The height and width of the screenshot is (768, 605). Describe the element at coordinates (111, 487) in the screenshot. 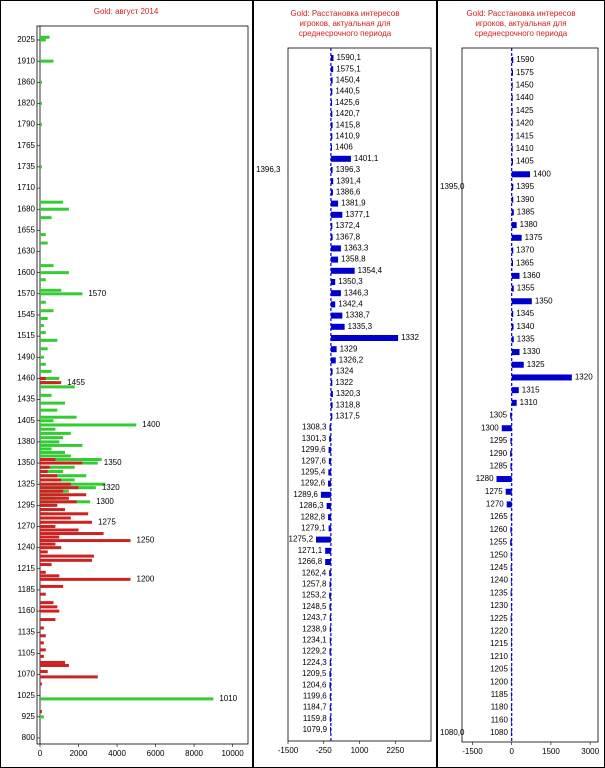

I see `bar-annotation: 1320` at that location.